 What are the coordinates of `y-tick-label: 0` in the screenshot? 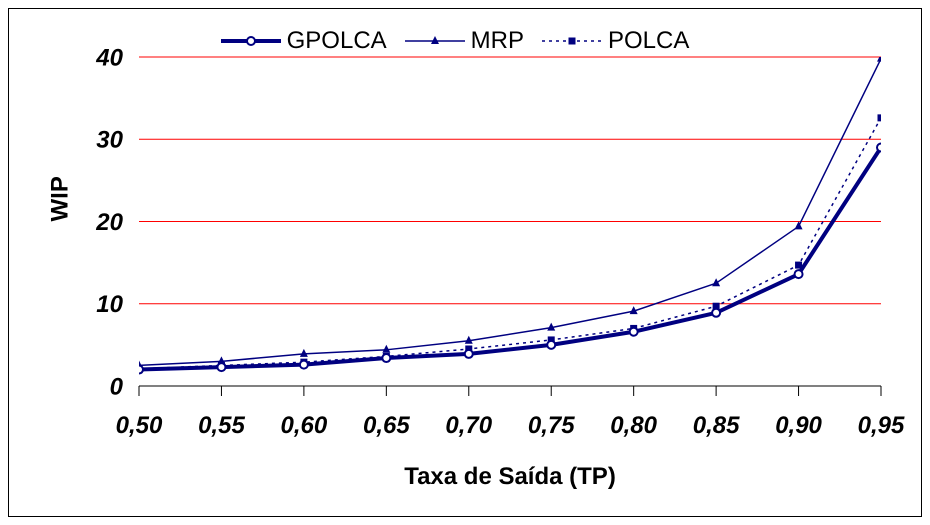 It's located at (117, 386).